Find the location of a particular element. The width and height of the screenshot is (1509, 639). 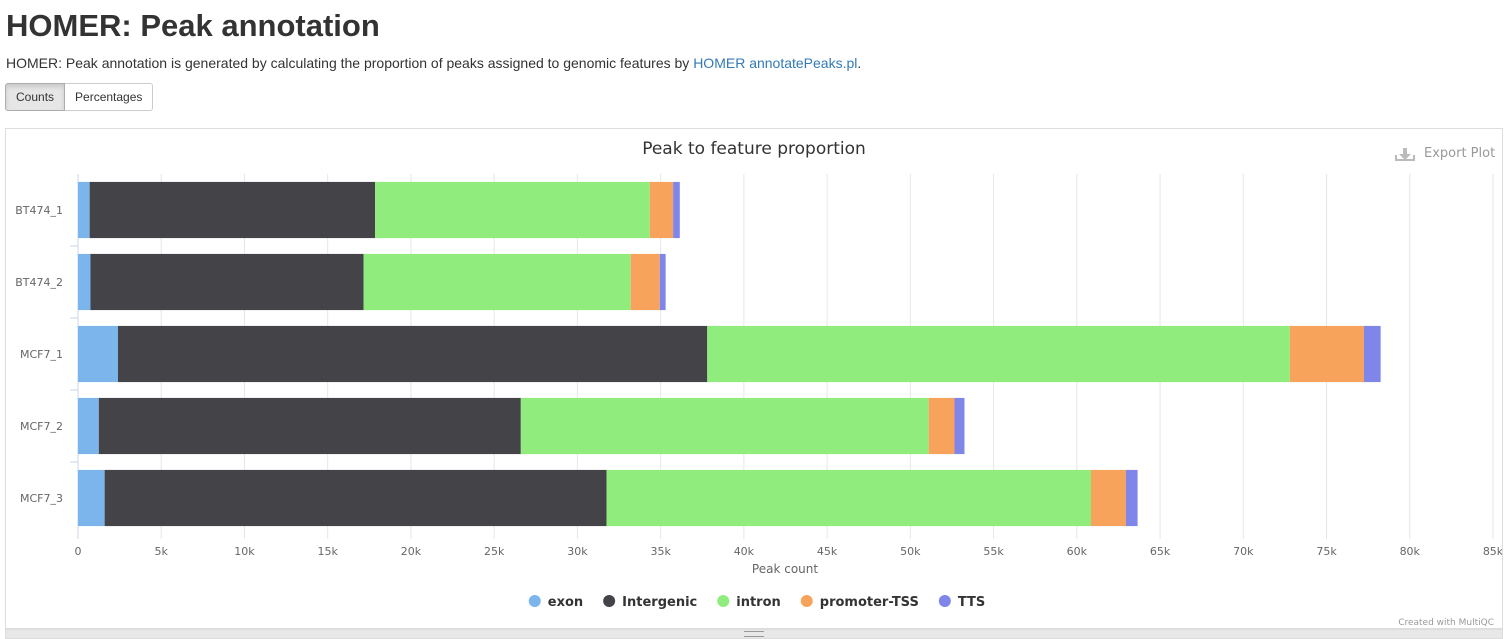

grip-icon is located at coordinates (754, 634).